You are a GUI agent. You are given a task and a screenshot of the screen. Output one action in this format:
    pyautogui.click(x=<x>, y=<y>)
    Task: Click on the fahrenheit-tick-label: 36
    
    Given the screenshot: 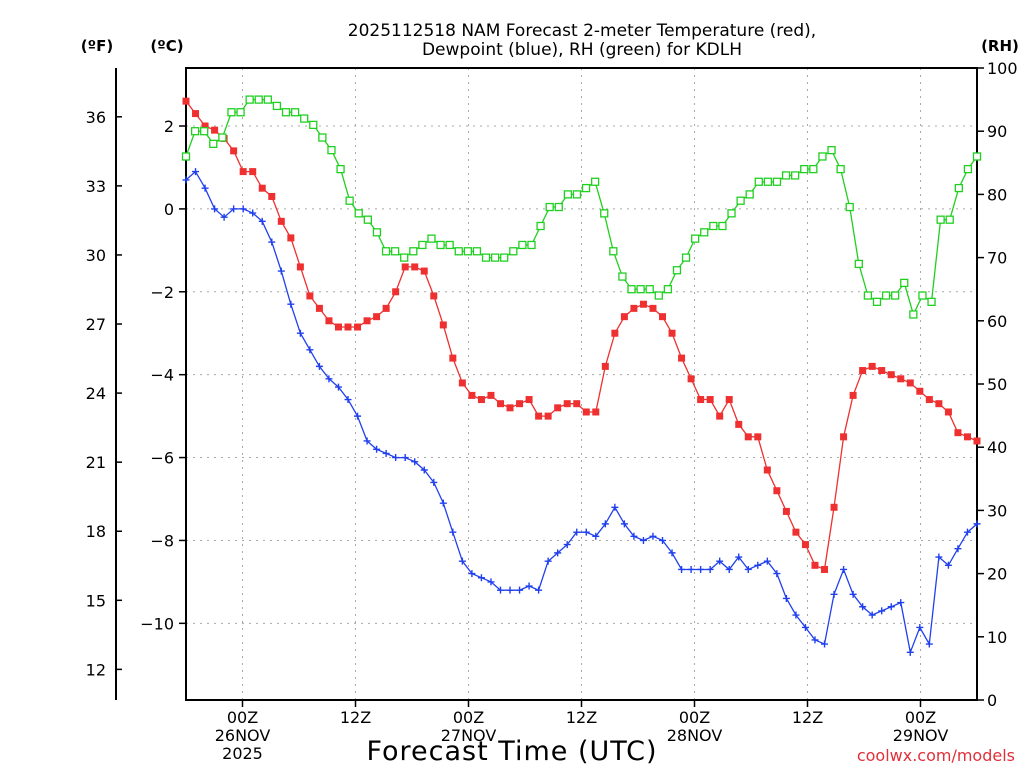 What is the action you would take?
    pyautogui.click(x=96, y=117)
    